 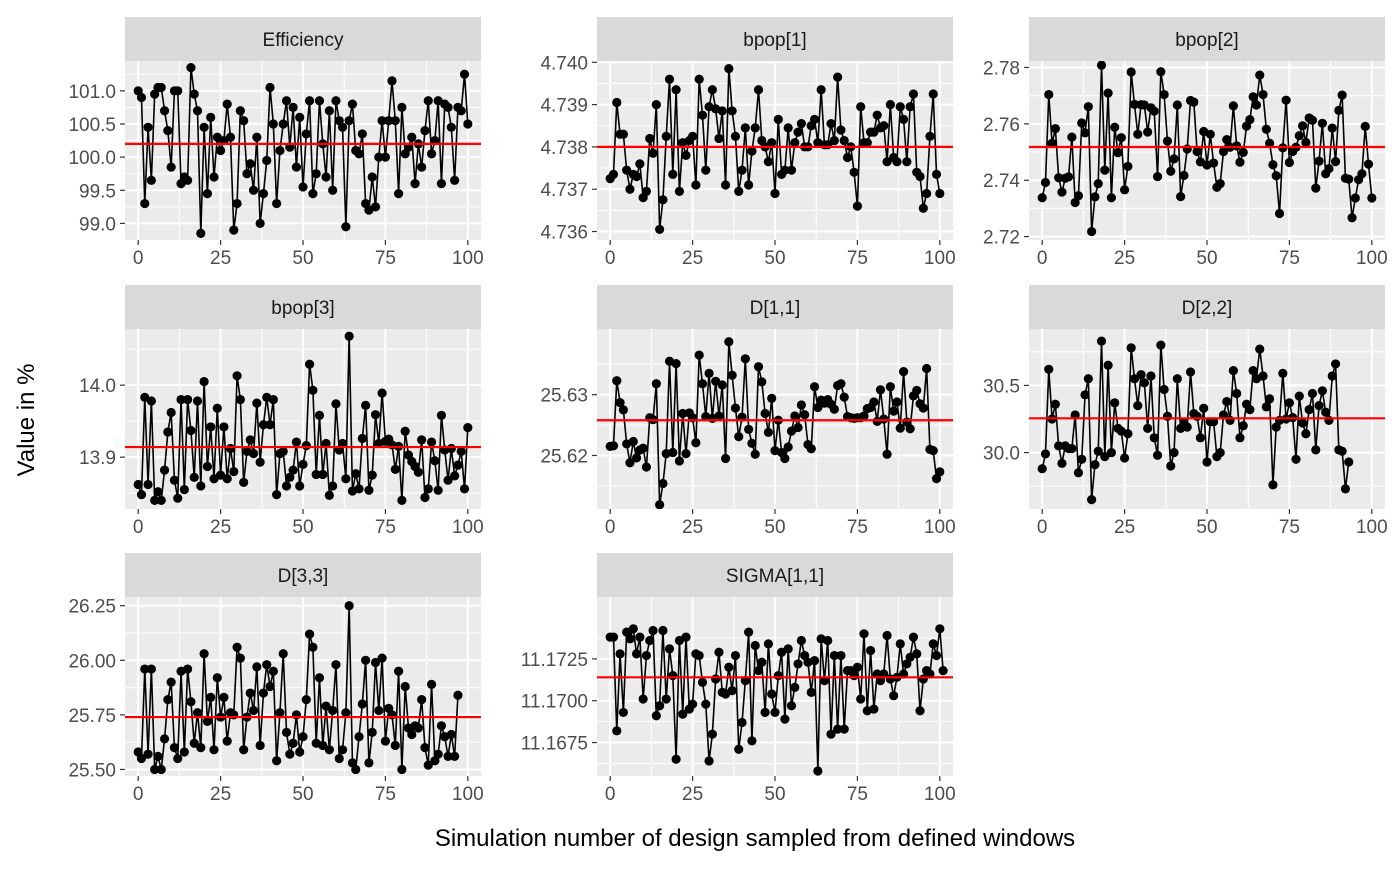 What do you see at coordinates (1289, 258) in the screenshot?
I see `x-tick-label: 75` at bounding box center [1289, 258].